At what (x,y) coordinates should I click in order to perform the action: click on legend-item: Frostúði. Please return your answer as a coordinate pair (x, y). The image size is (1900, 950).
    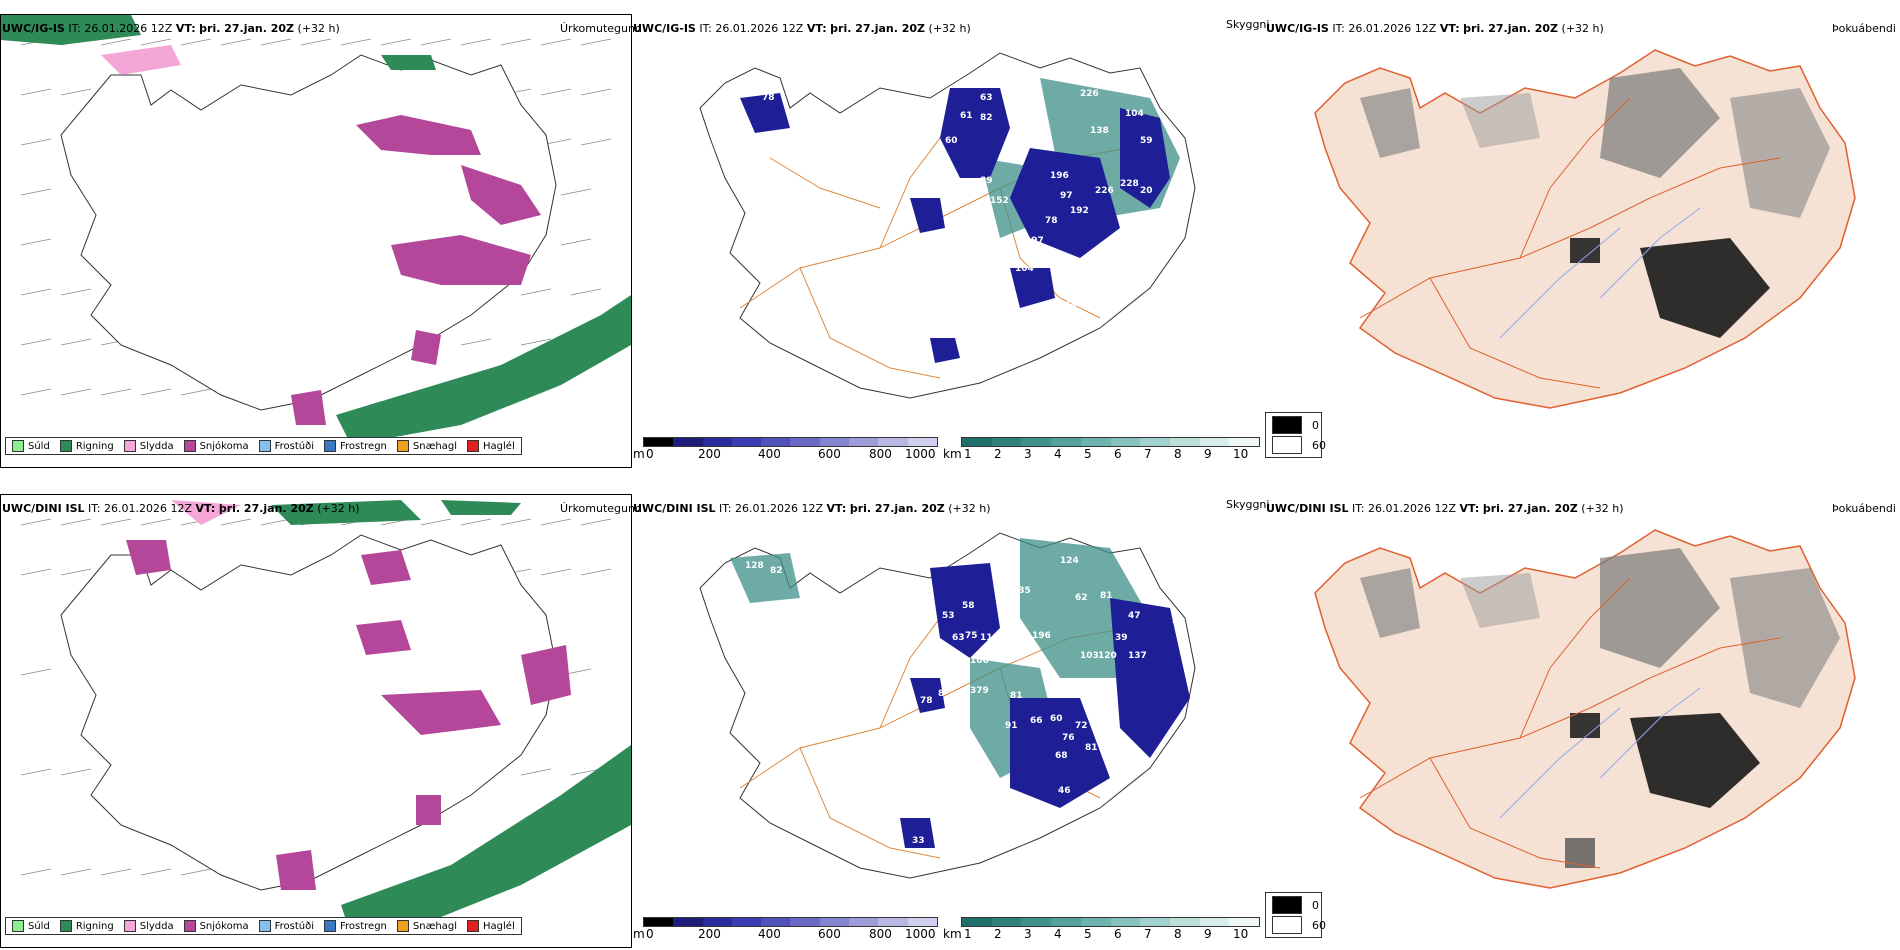
    Looking at the image, I should click on (286, 926).